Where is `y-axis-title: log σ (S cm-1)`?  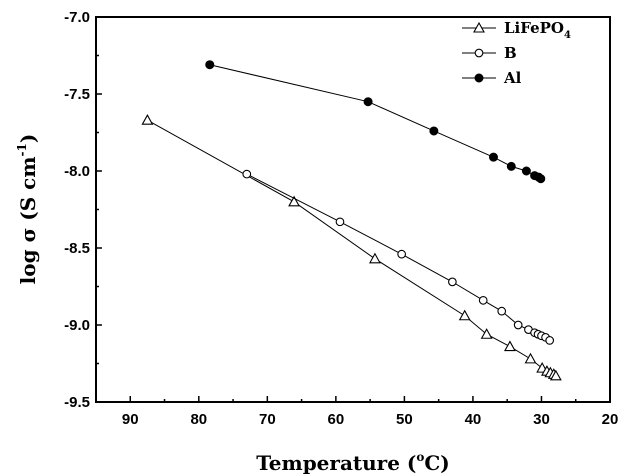 y-axis-title: log σ (S cm-1) is located at coordinates (27, 209).